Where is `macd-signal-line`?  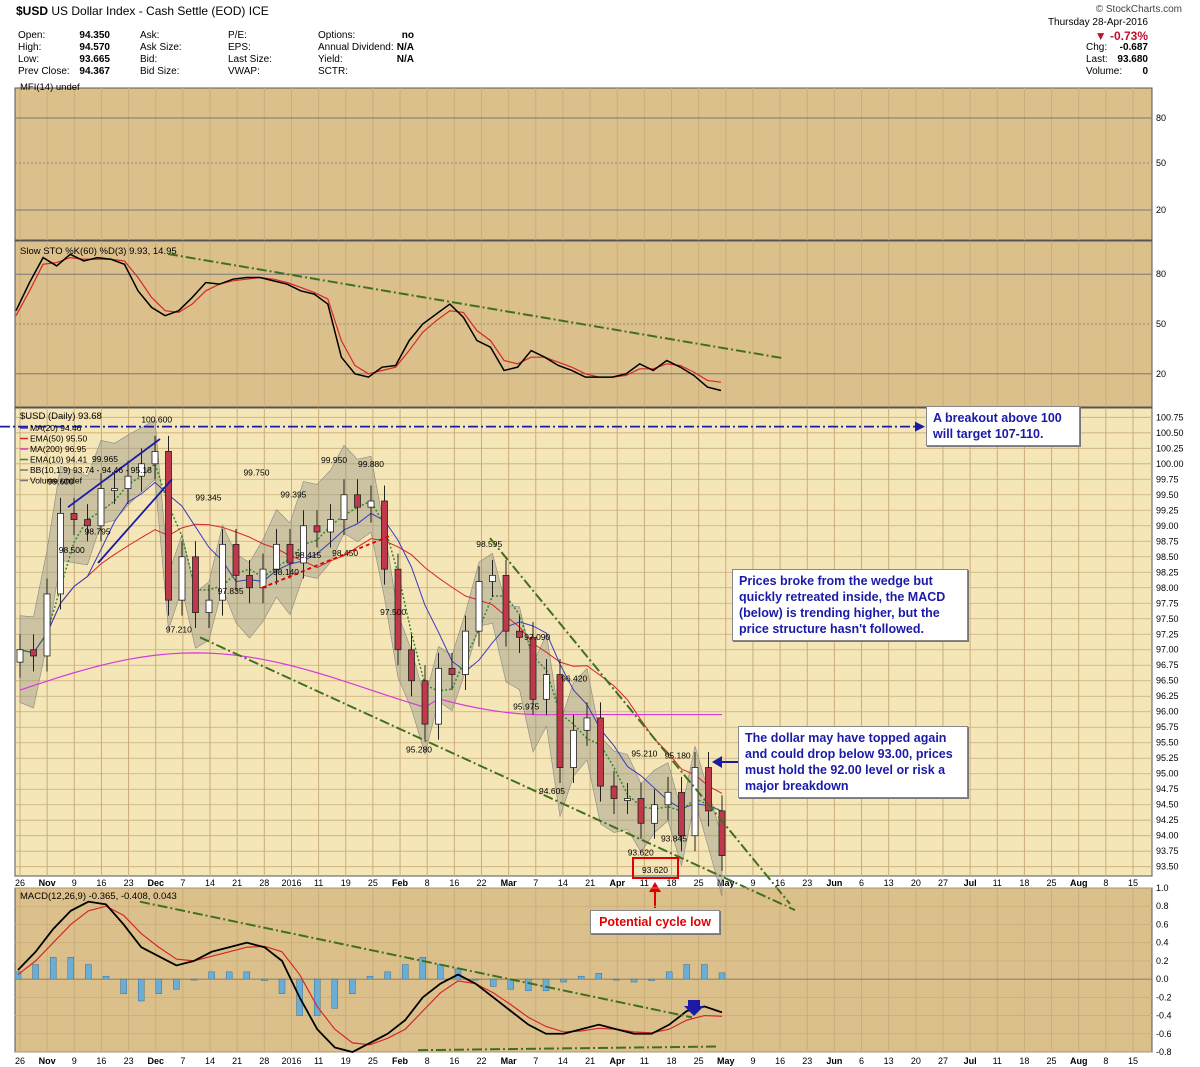
macd-signal-line is located at coordinates (370, 975).